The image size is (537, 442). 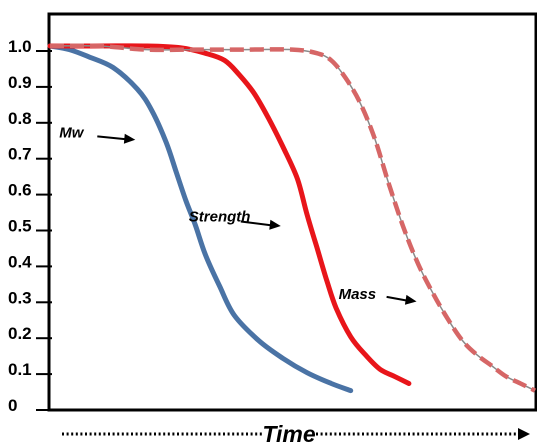 I want to click on y-axis-ticks: 0 0.1 0.2 0.3 0.4 0.5 0.6 0.7 0.8 0.9 1.0, so click(x=30, y=226).